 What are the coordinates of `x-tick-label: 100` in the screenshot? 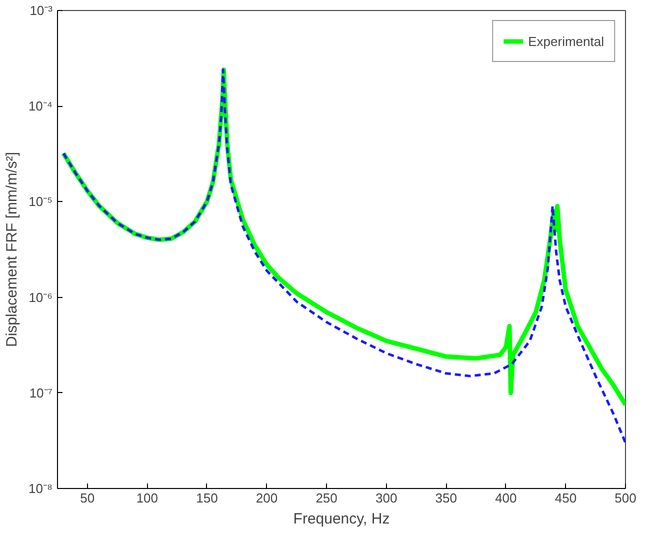 It's located at (147, 498).